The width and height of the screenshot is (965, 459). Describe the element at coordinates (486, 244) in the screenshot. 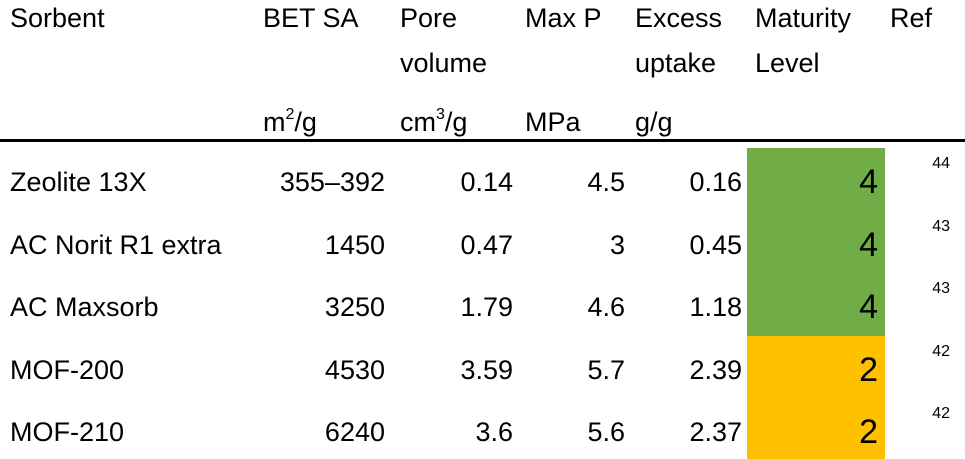

I see `cell-value: 0.47` at that location.